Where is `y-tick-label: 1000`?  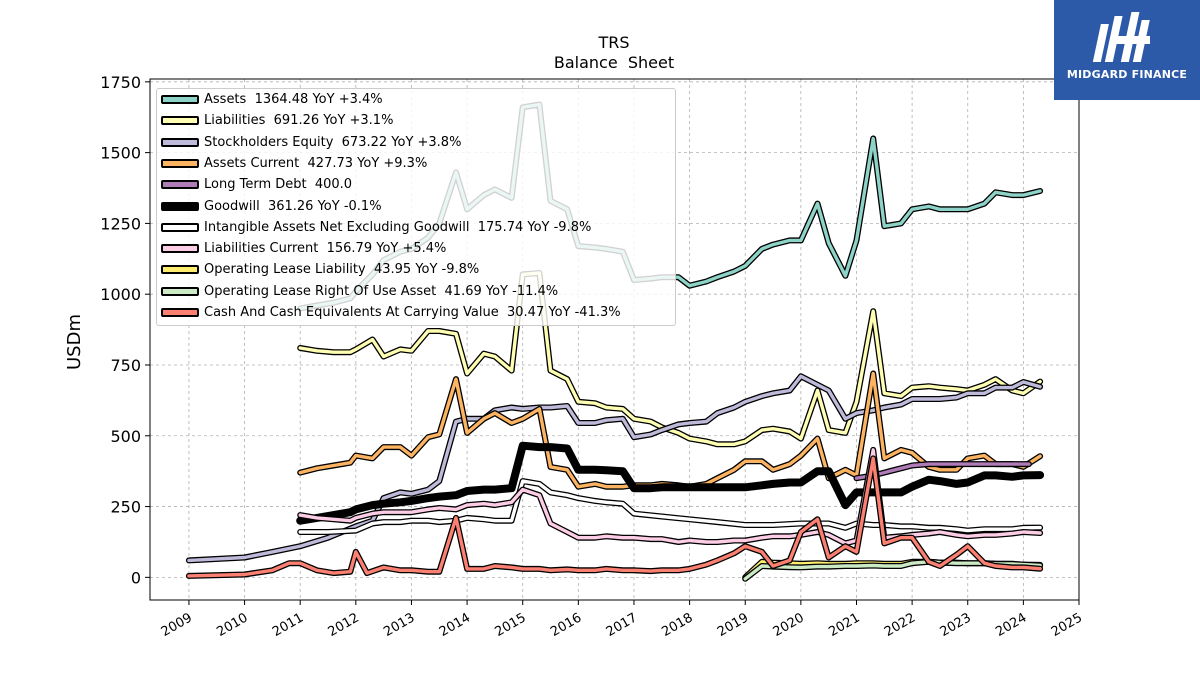
y-tick-label: 1000 is located at coordinates (120, 294).